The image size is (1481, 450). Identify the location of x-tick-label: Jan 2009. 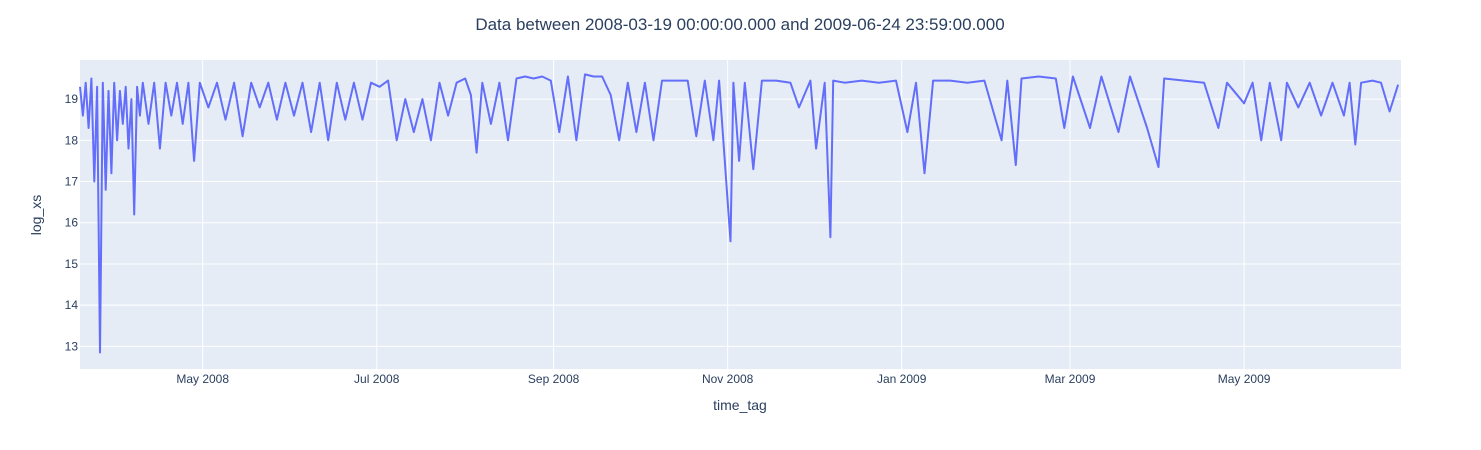
(902, 379).